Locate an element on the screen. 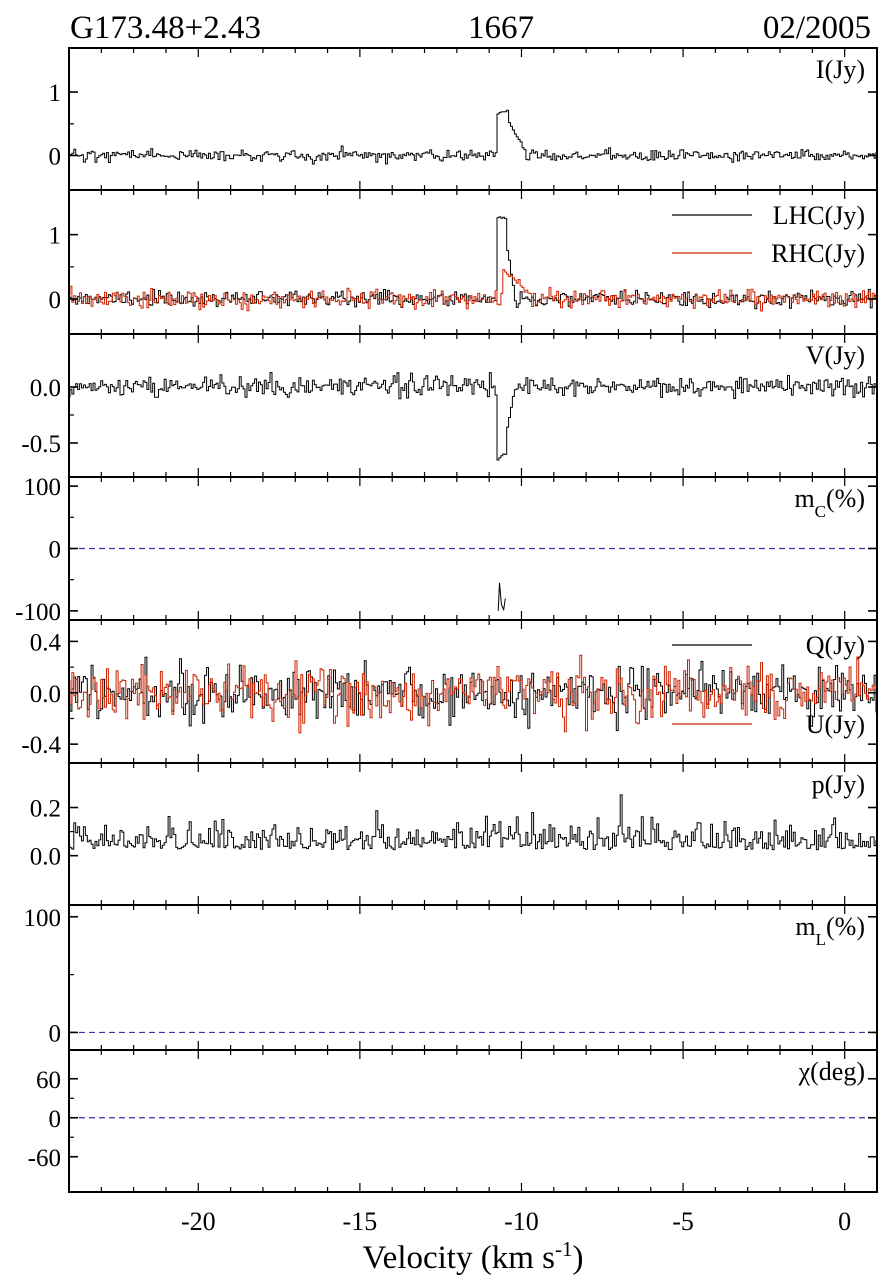 The height and width of the screenshot is (1280, 881). y-tick-label: -100 is located at coordinates (38, 612).